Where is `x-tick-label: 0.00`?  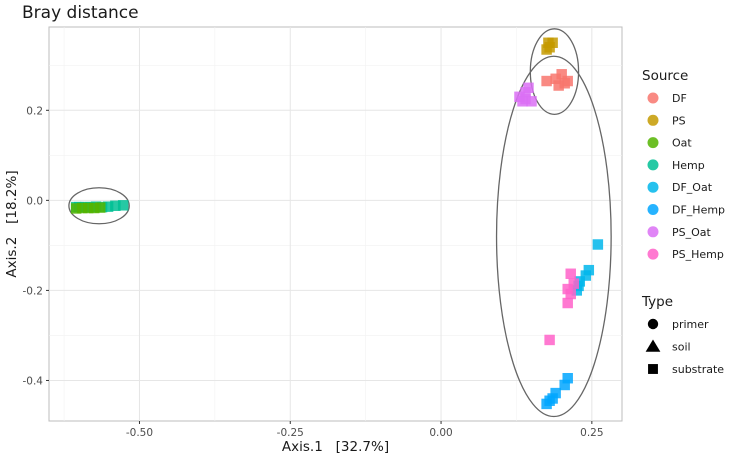
x-tick-label: 0.00 is located at coordinates (440, 433).